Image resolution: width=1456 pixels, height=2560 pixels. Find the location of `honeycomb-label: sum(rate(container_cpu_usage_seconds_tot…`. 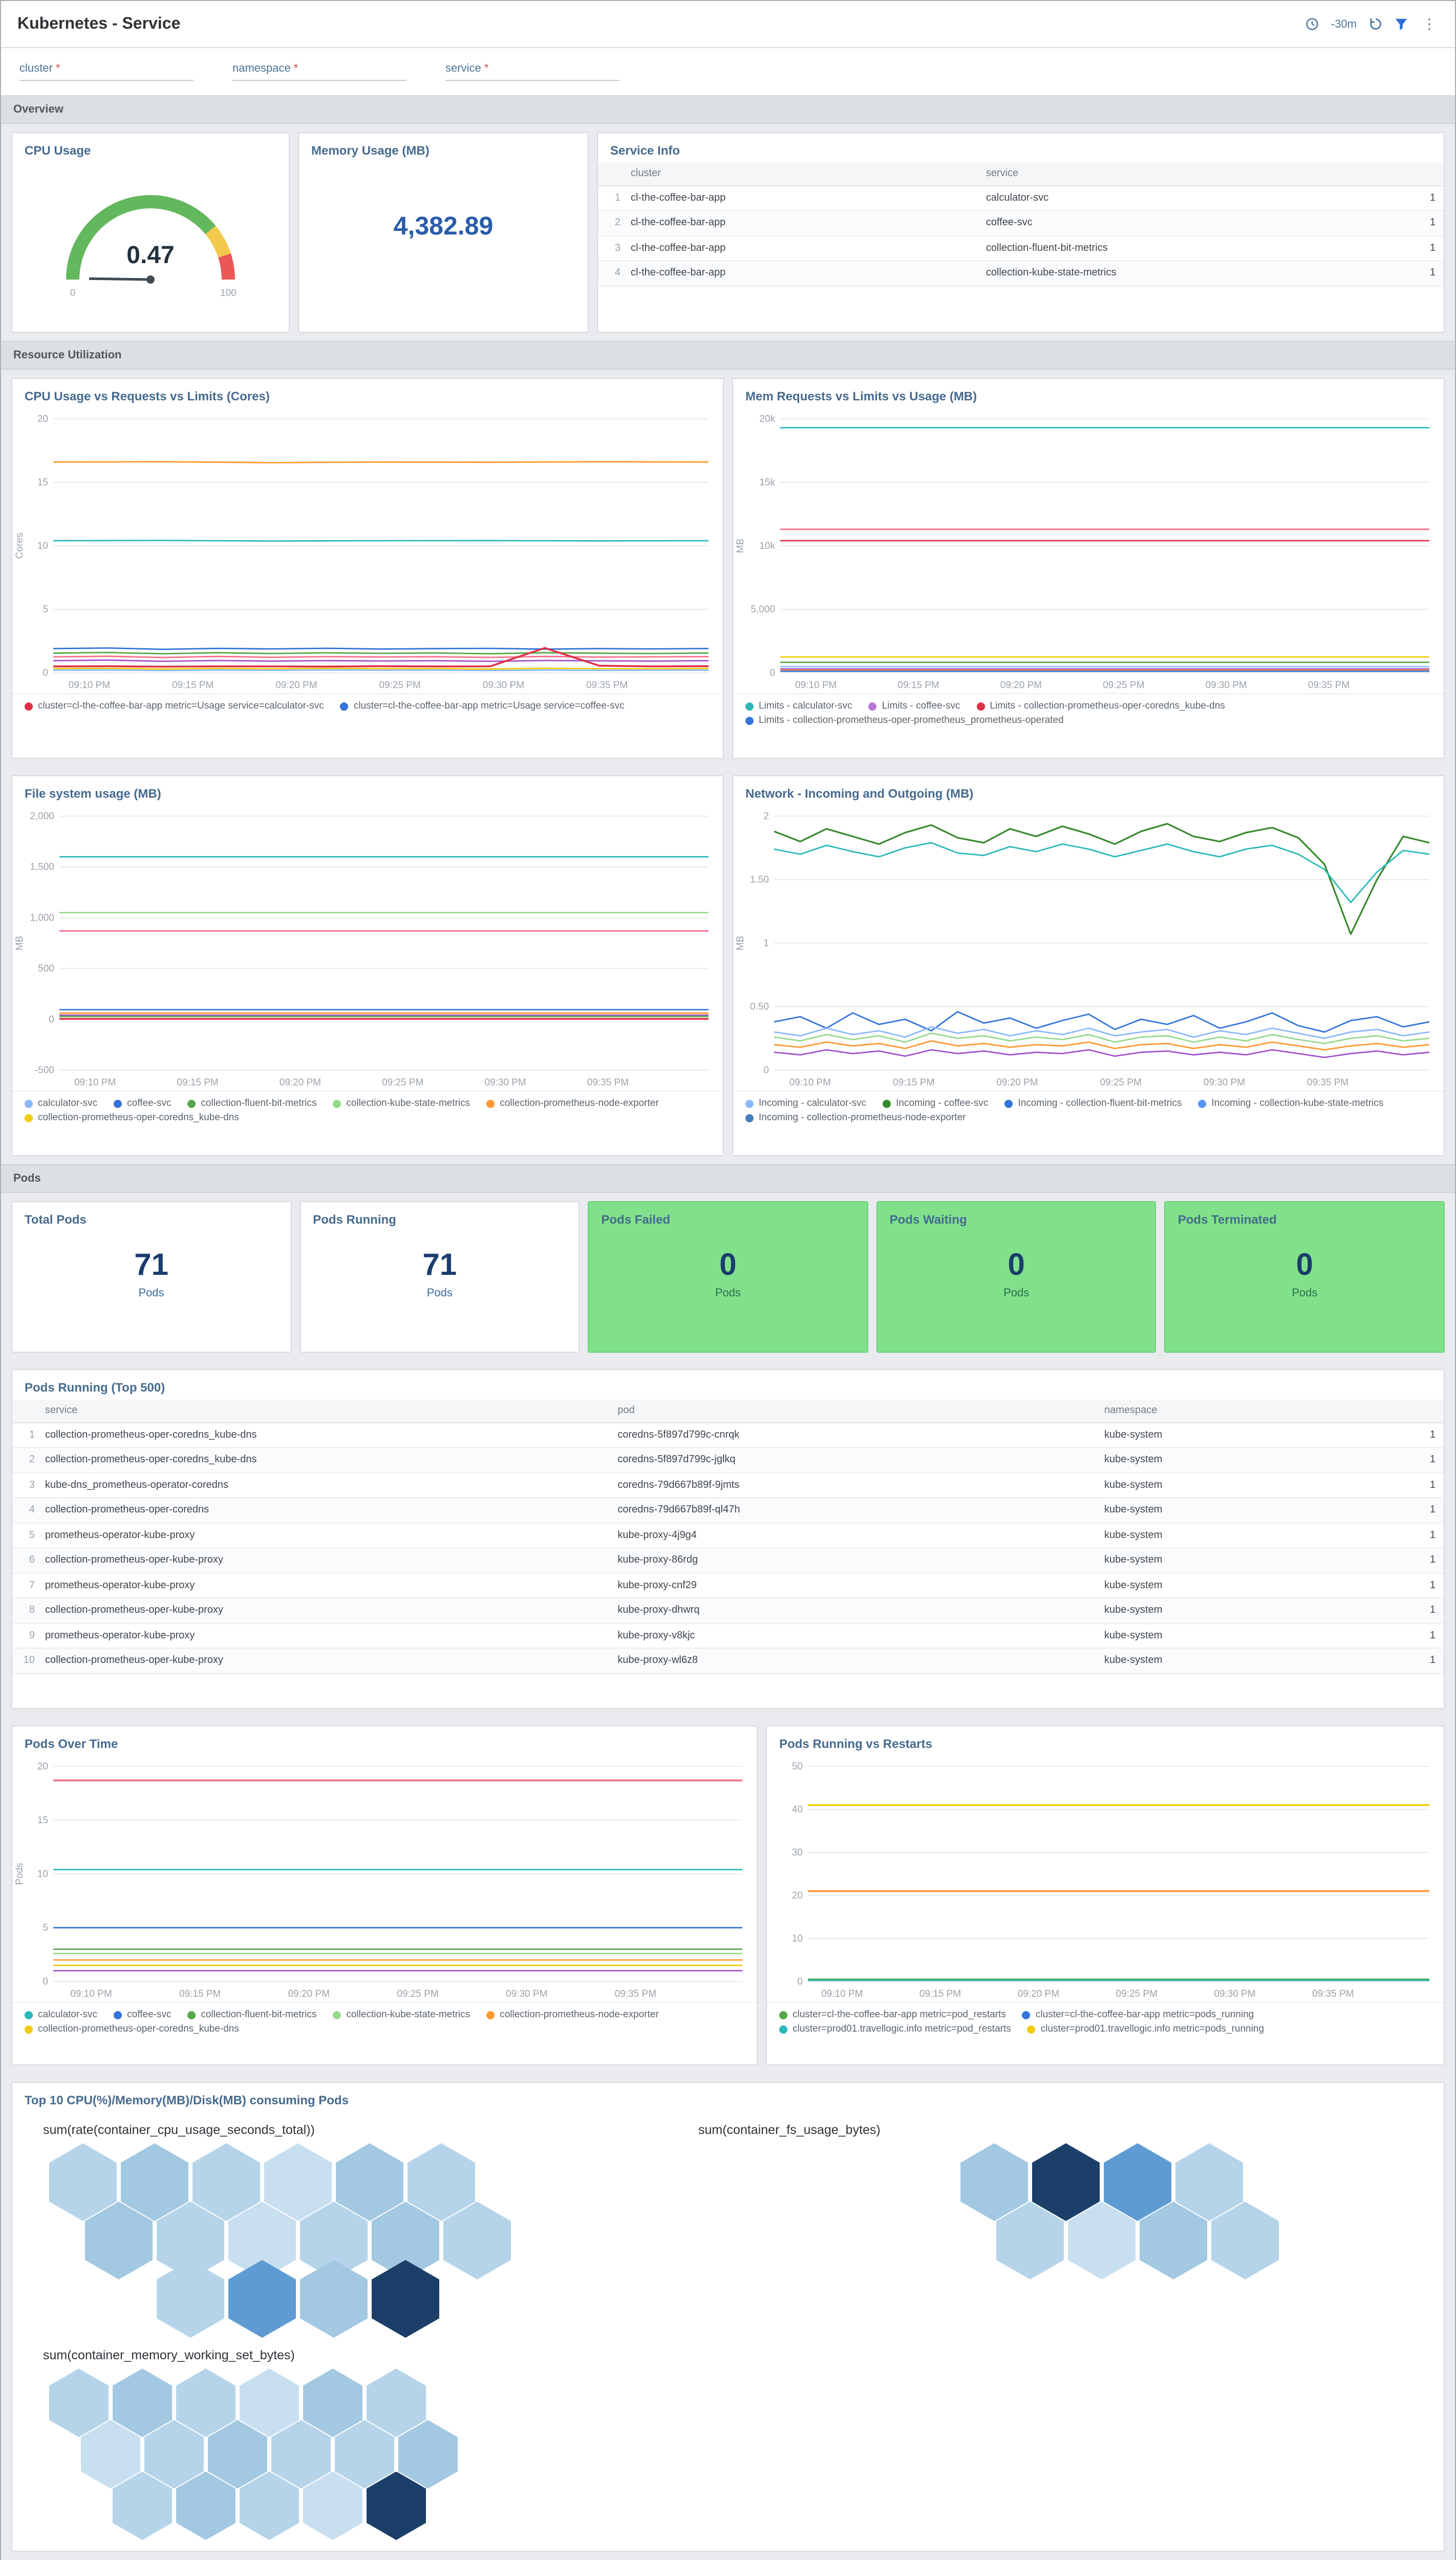

honeycomb-label: sum(rate(container_cpu_usage_seconds_tot… is located at coordinates (179, 2130).